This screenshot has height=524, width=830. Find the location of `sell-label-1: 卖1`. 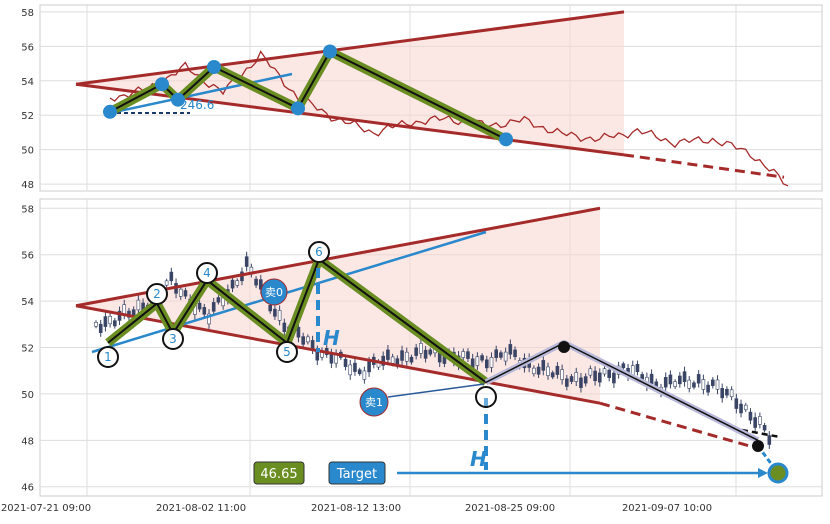

sell-label-1: 卖1 is located at coordinates (374, 402).